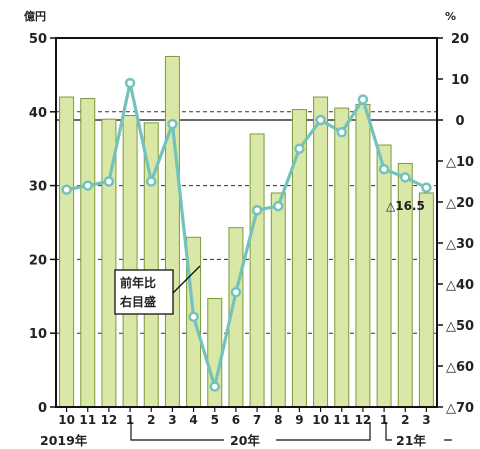 This screenshot has height=449, width=480. What do you see at coordinates (460, 408) in the screenshot?
I see `right-tick-label: △70` at bounding box center [460, 408].